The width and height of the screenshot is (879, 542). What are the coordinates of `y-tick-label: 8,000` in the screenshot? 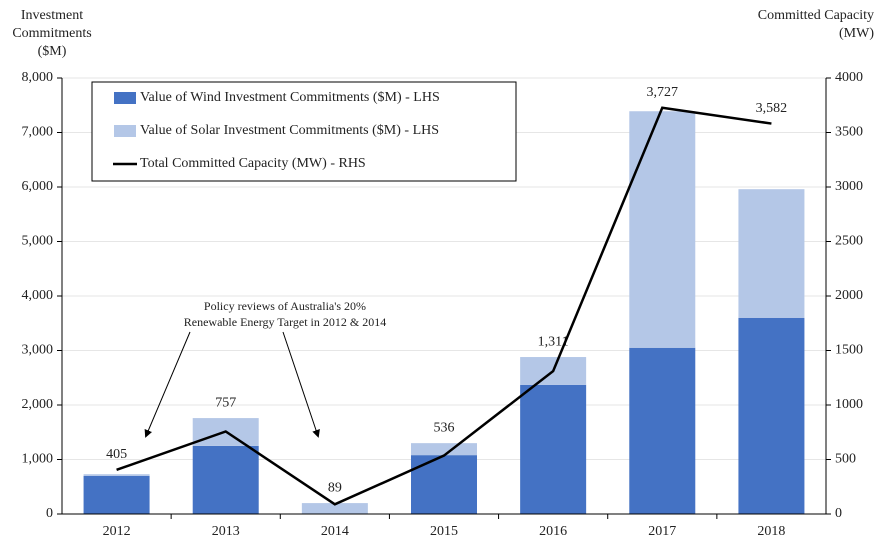 It's located at (38, 77).